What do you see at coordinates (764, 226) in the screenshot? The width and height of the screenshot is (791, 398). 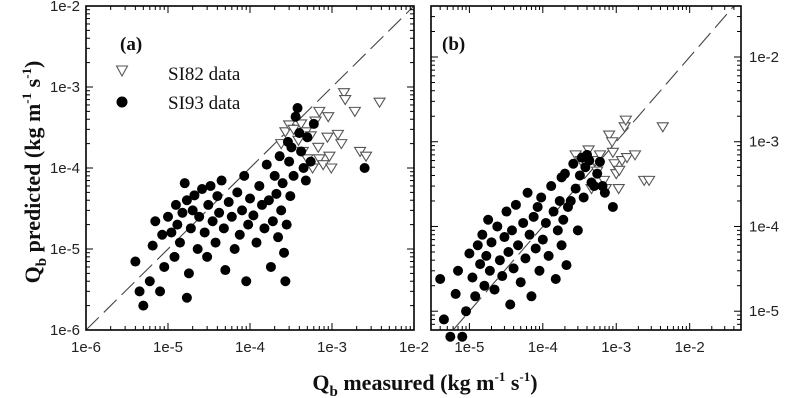 I see `y-tick-label-right-b: 1e-4` at bounding box center [764, 226].